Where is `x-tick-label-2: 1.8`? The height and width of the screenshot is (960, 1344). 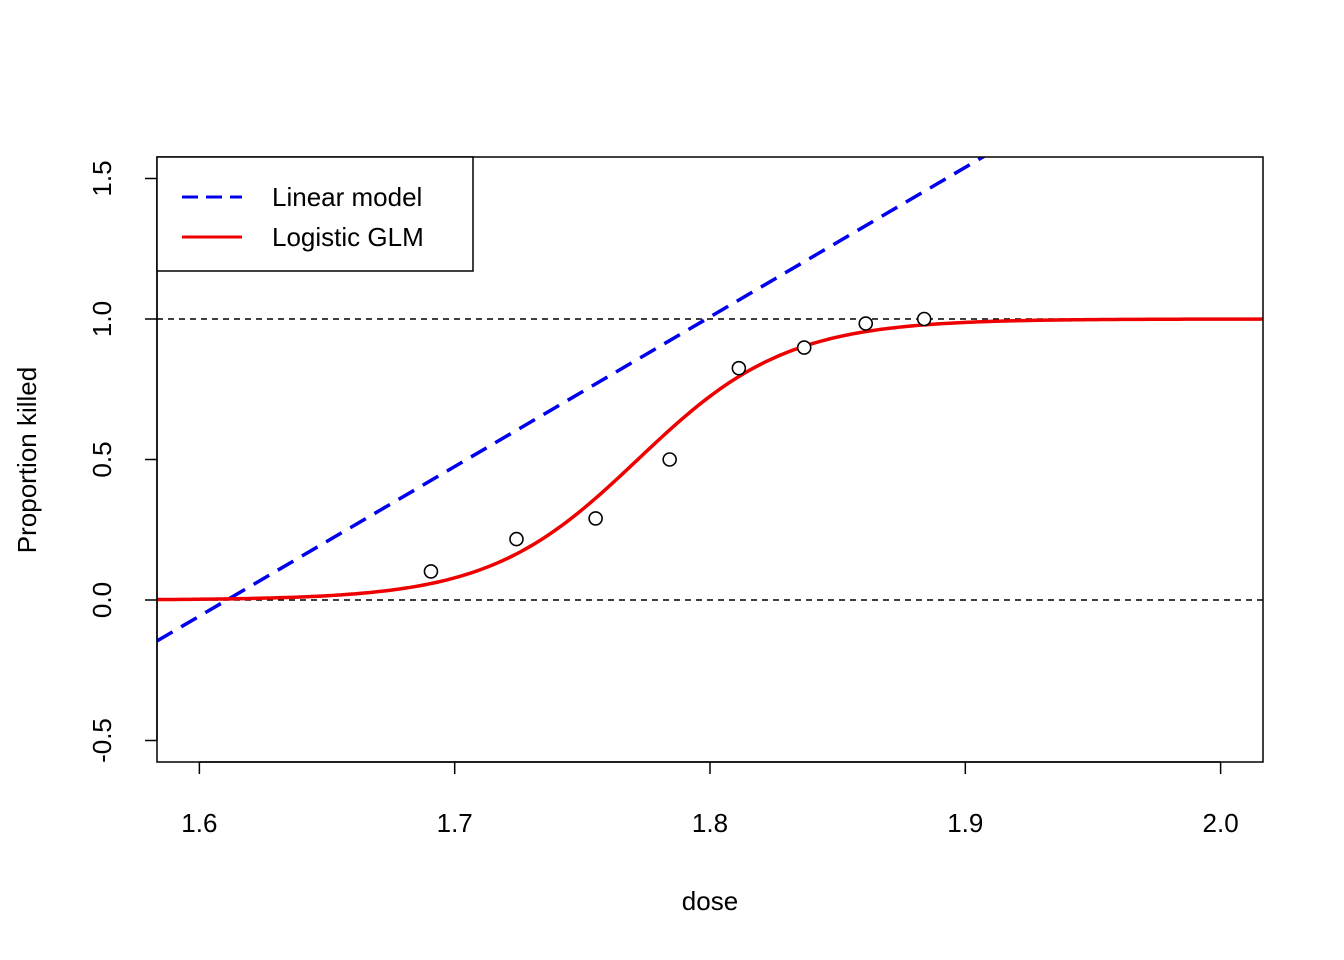 x-tick-label-2: 1.8 is located at coordinates (710, 823).